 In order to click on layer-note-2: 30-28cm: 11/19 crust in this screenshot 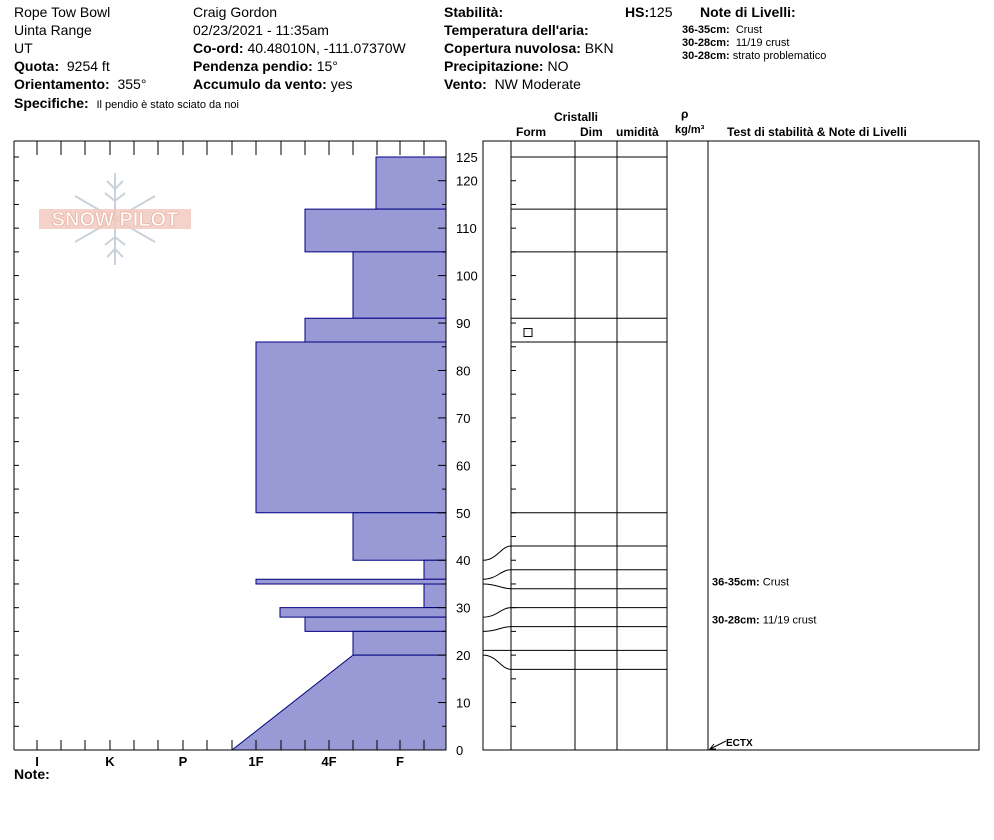, I will do `click(735, 43)`.